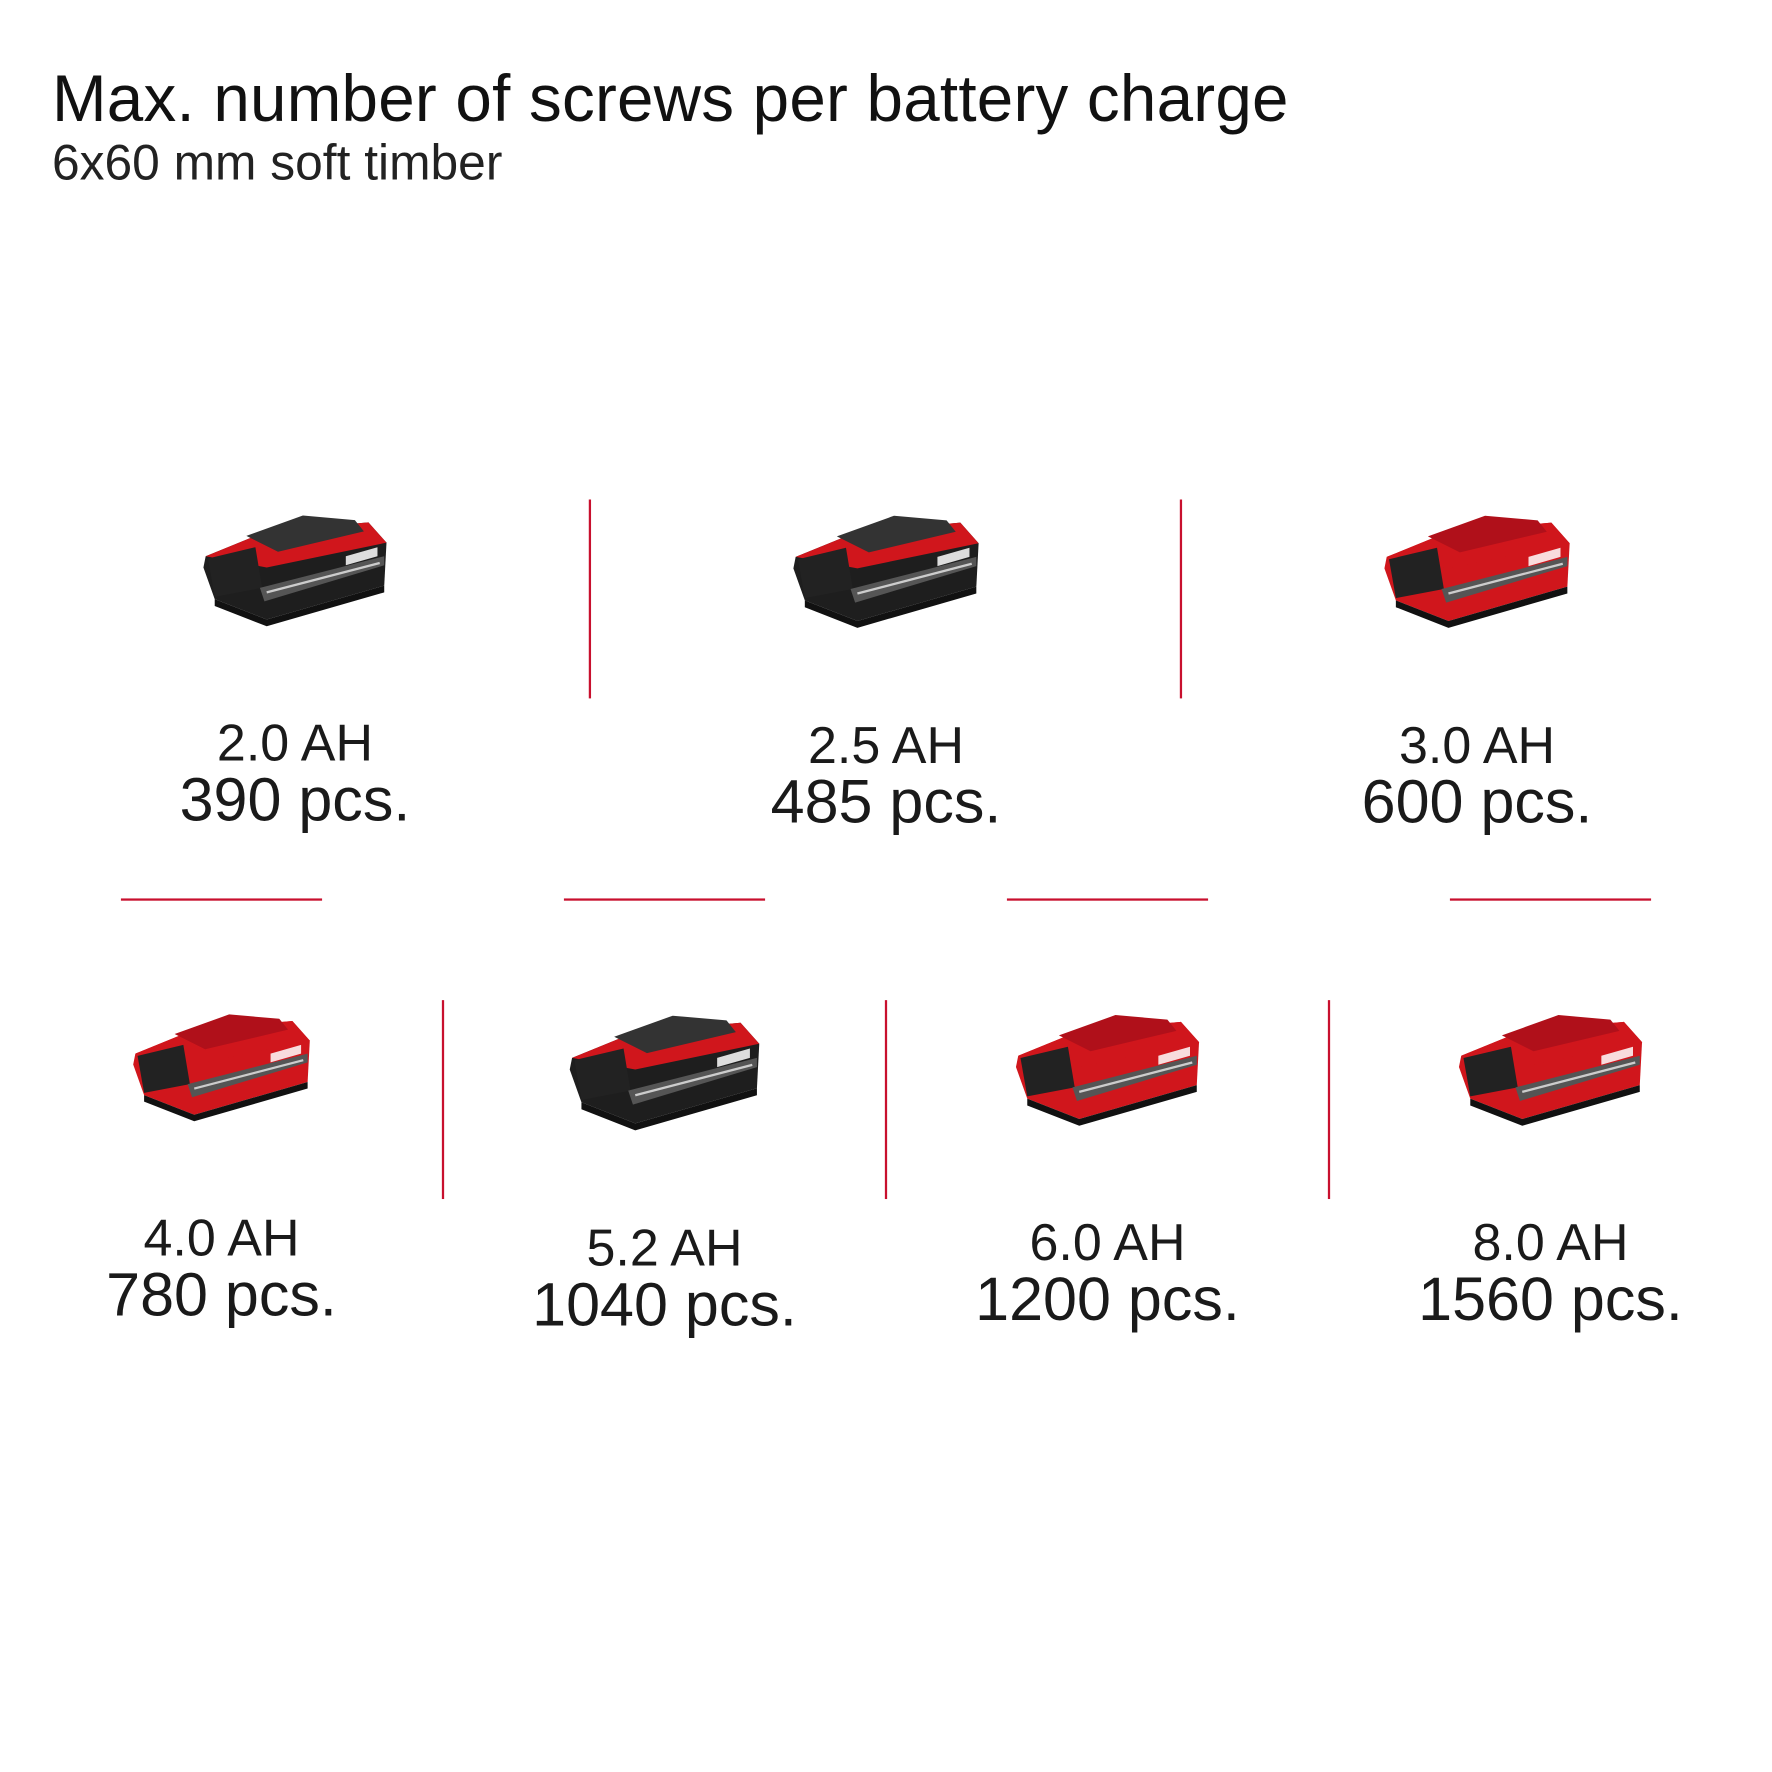 The height and width of the screenshot is (1772, 1772). Describe the element at coordinates (1477, 667) in the screenshot. I see `battery-item: 3.0 AH 600 pcs.` at that location.